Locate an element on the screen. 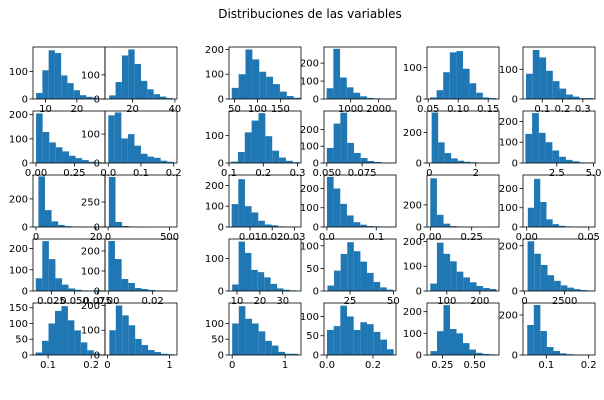 This screenshot has height=400, width=604. x-tick-label: 100 is located at coordinates (446, 301).